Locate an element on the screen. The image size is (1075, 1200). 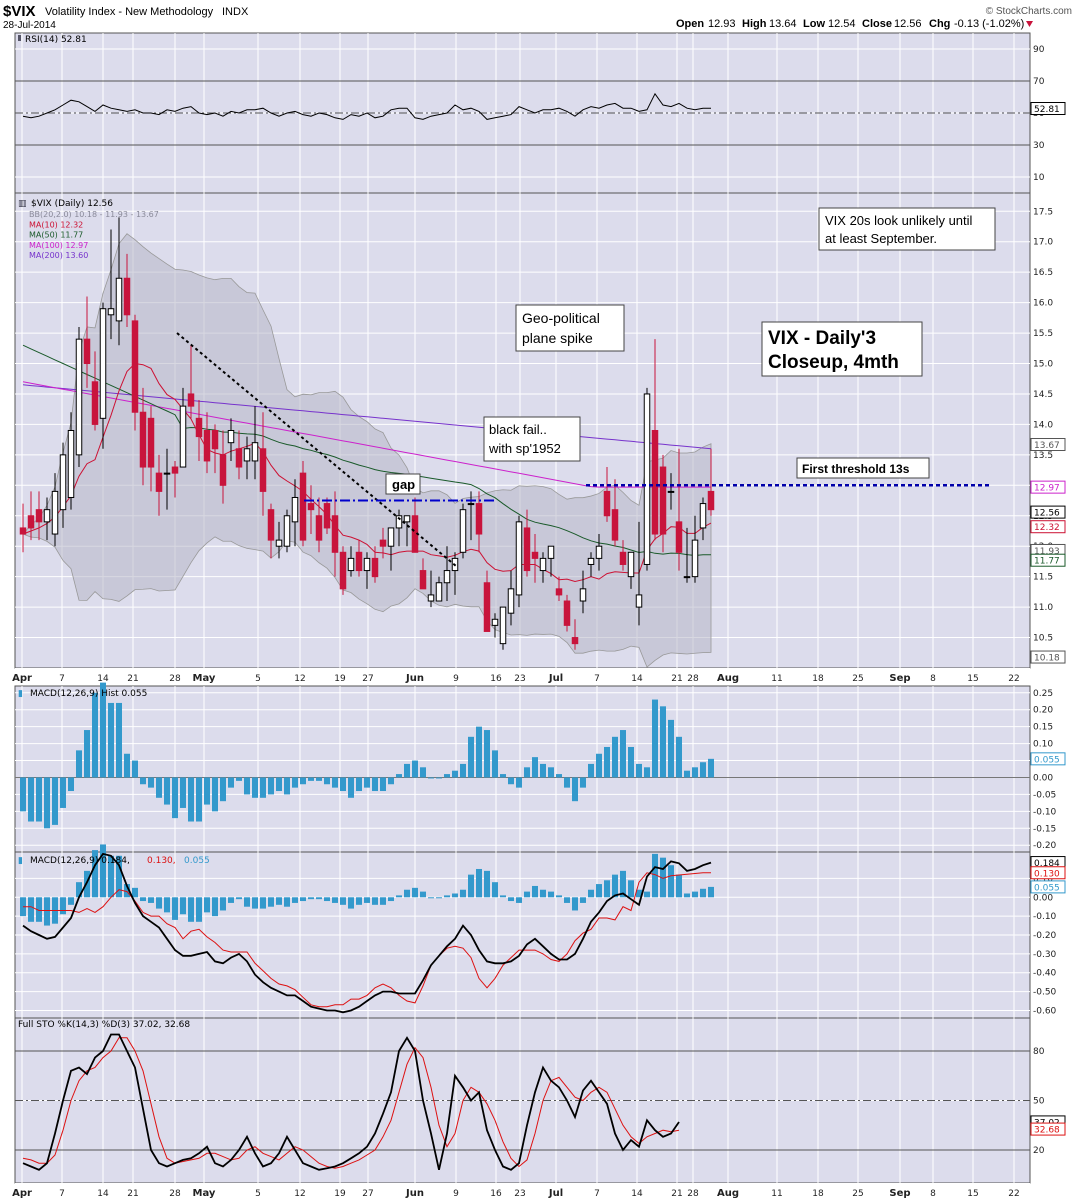
y-tick-label: 17.5 is located at coordinates (1043, 212).